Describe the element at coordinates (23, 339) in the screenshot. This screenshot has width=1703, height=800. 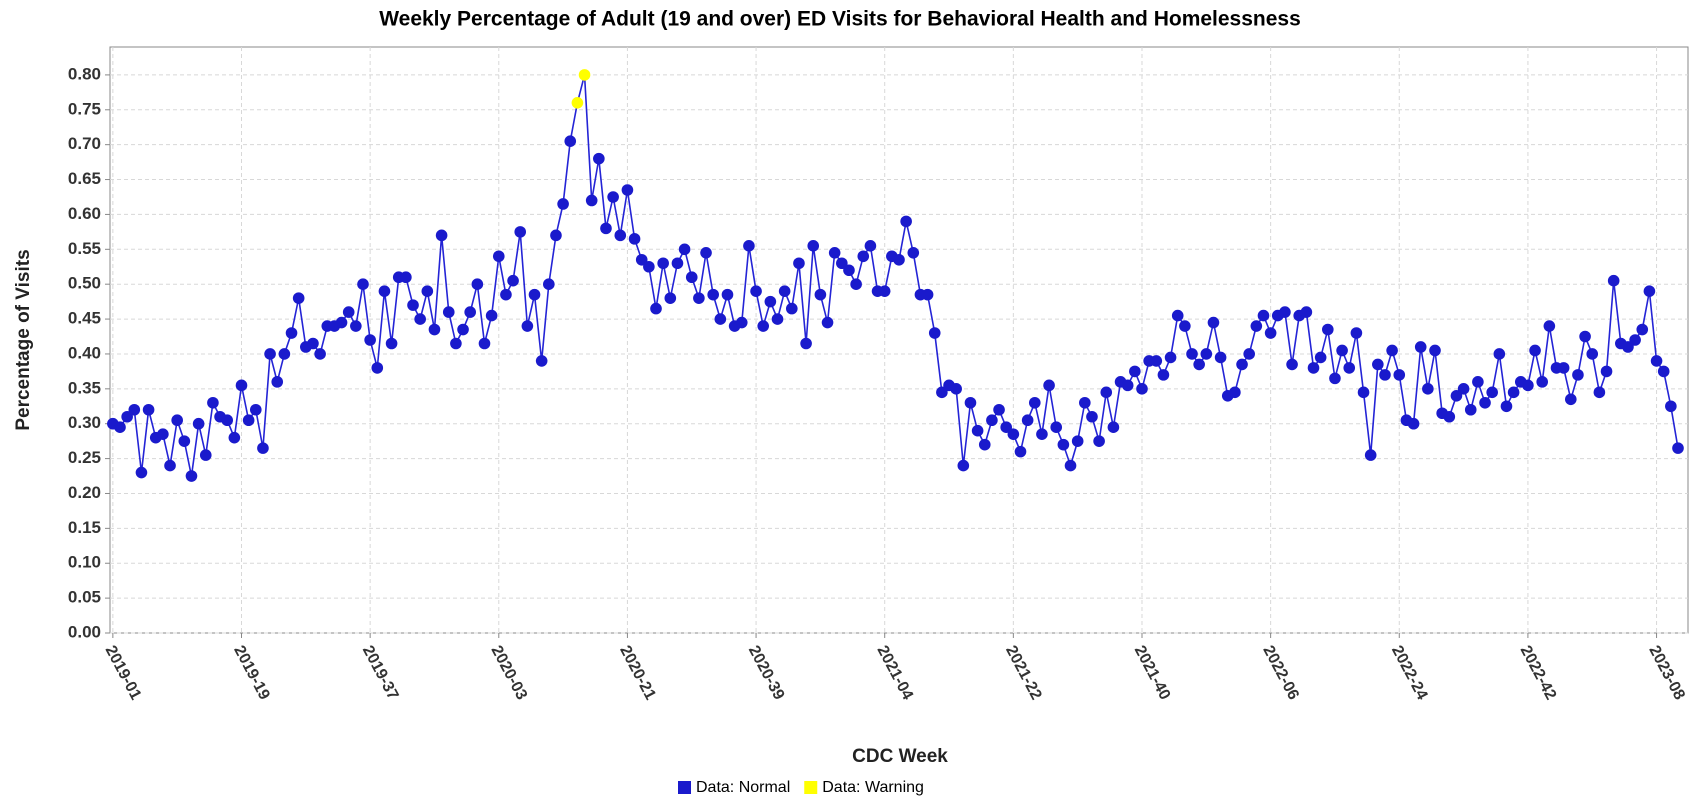
I see `y-axis-title: Percentage of Visits` at that location.